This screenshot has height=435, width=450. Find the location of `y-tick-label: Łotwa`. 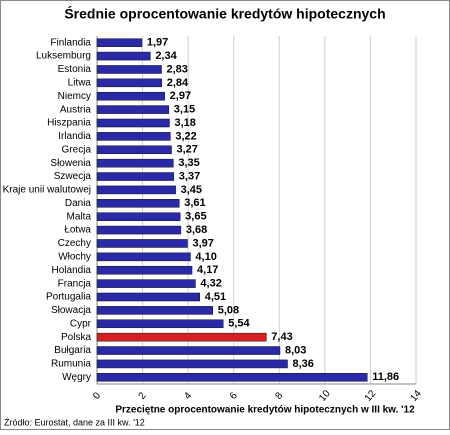

y-tick-label: Łotwa is located at coordinates (77, 230).